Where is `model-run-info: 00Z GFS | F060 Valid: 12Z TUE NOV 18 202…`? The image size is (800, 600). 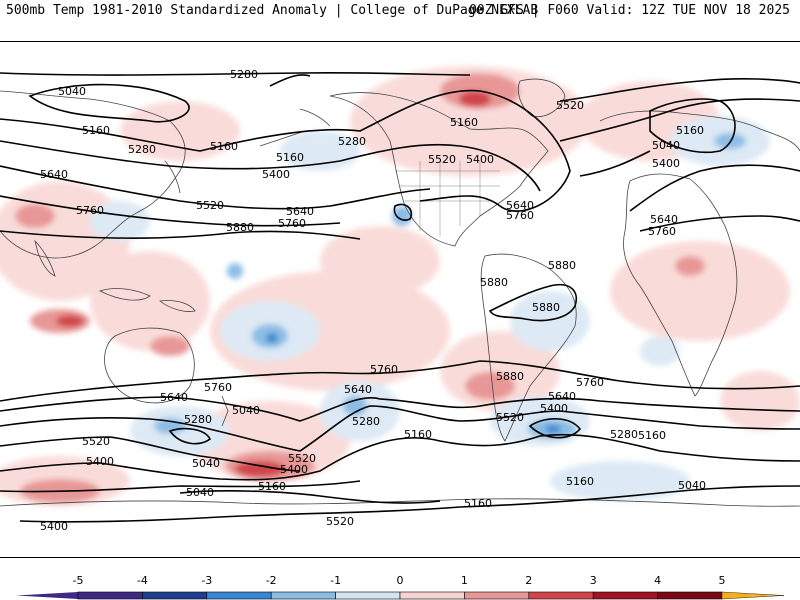
model-run-info: 00Z GFS | F060 Valid: 12Z TUE NOV 18 202… is located at coordinates (629, 10).